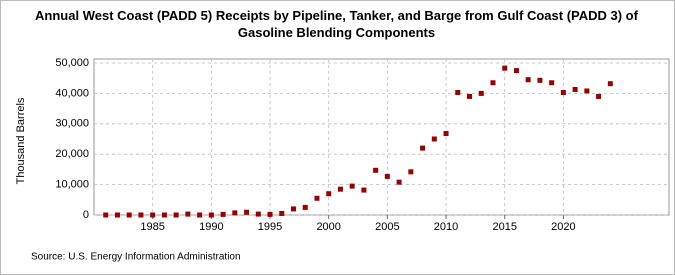 This screenshot has height=275, width=675. What do you see at coordinates (21, 140) in the screenshot?
I see `y-axis-label: Thousand Barrels` at bounding box center [21, 140].